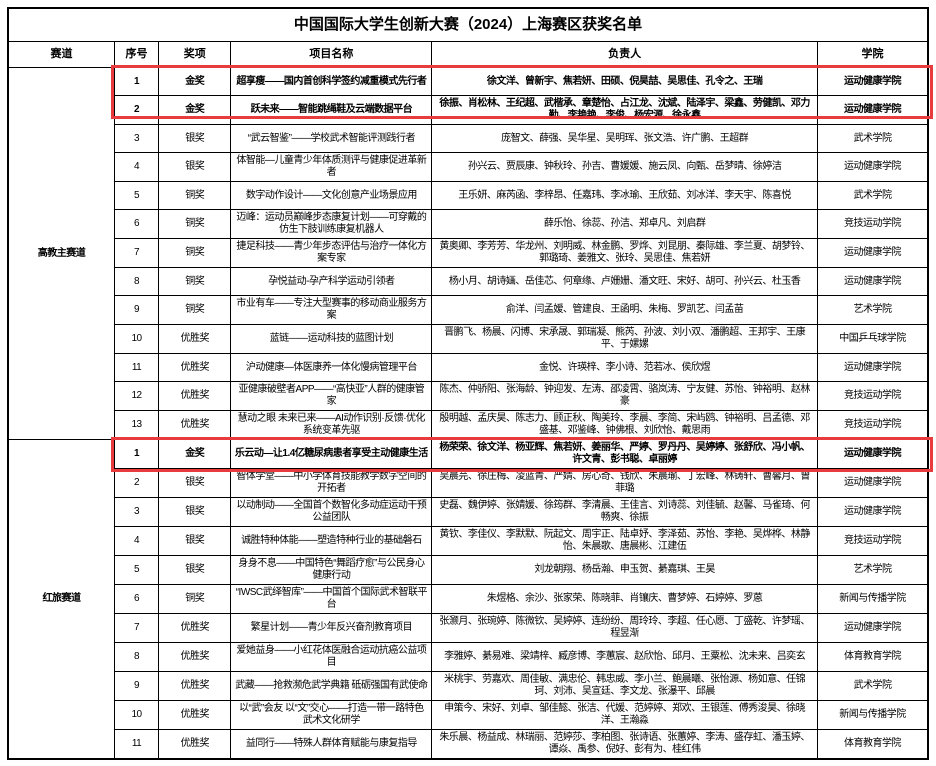 This screenshot has width=936, height=766. Describe the element at coordinates (331, 281) in the screenshot. I see `cell-project: 孕悦益动-孕产科学运动引领者` at that location.